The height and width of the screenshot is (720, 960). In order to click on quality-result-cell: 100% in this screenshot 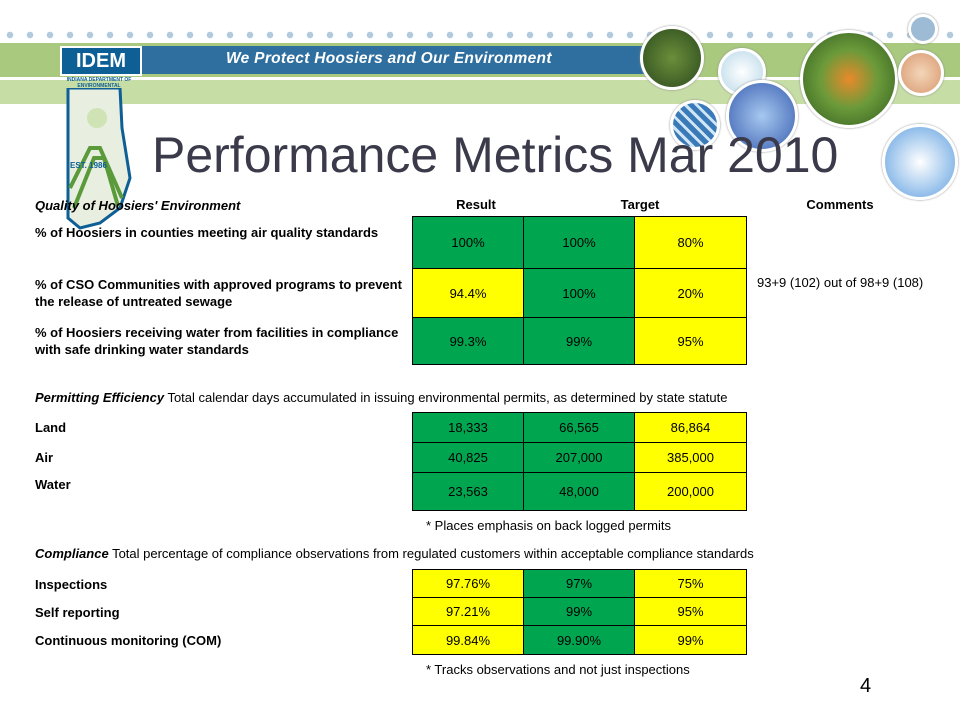, I will do `click(468, 242)`.